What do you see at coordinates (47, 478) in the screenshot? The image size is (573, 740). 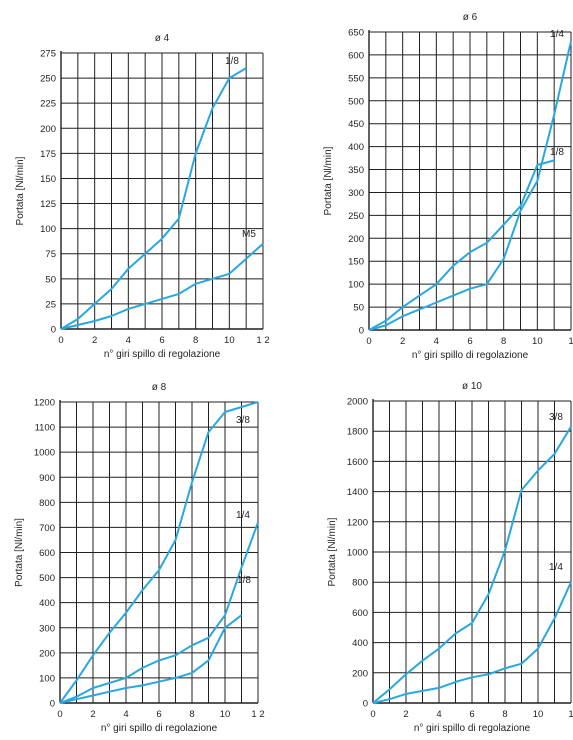 I see `y-tick-label: 900` at bounding box center [47, 478].